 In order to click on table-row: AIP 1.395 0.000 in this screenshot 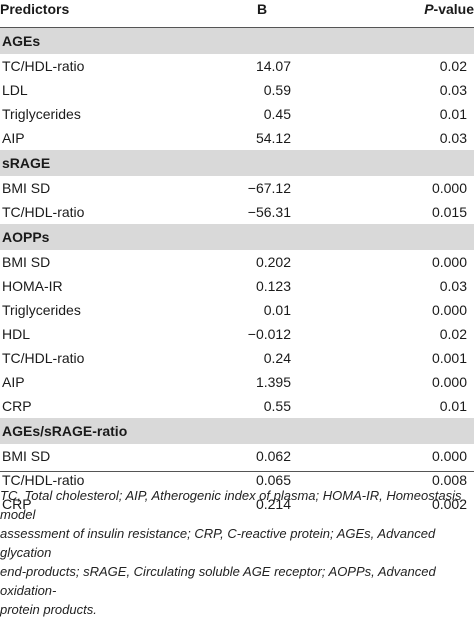, I will do `click(237, 382)`.